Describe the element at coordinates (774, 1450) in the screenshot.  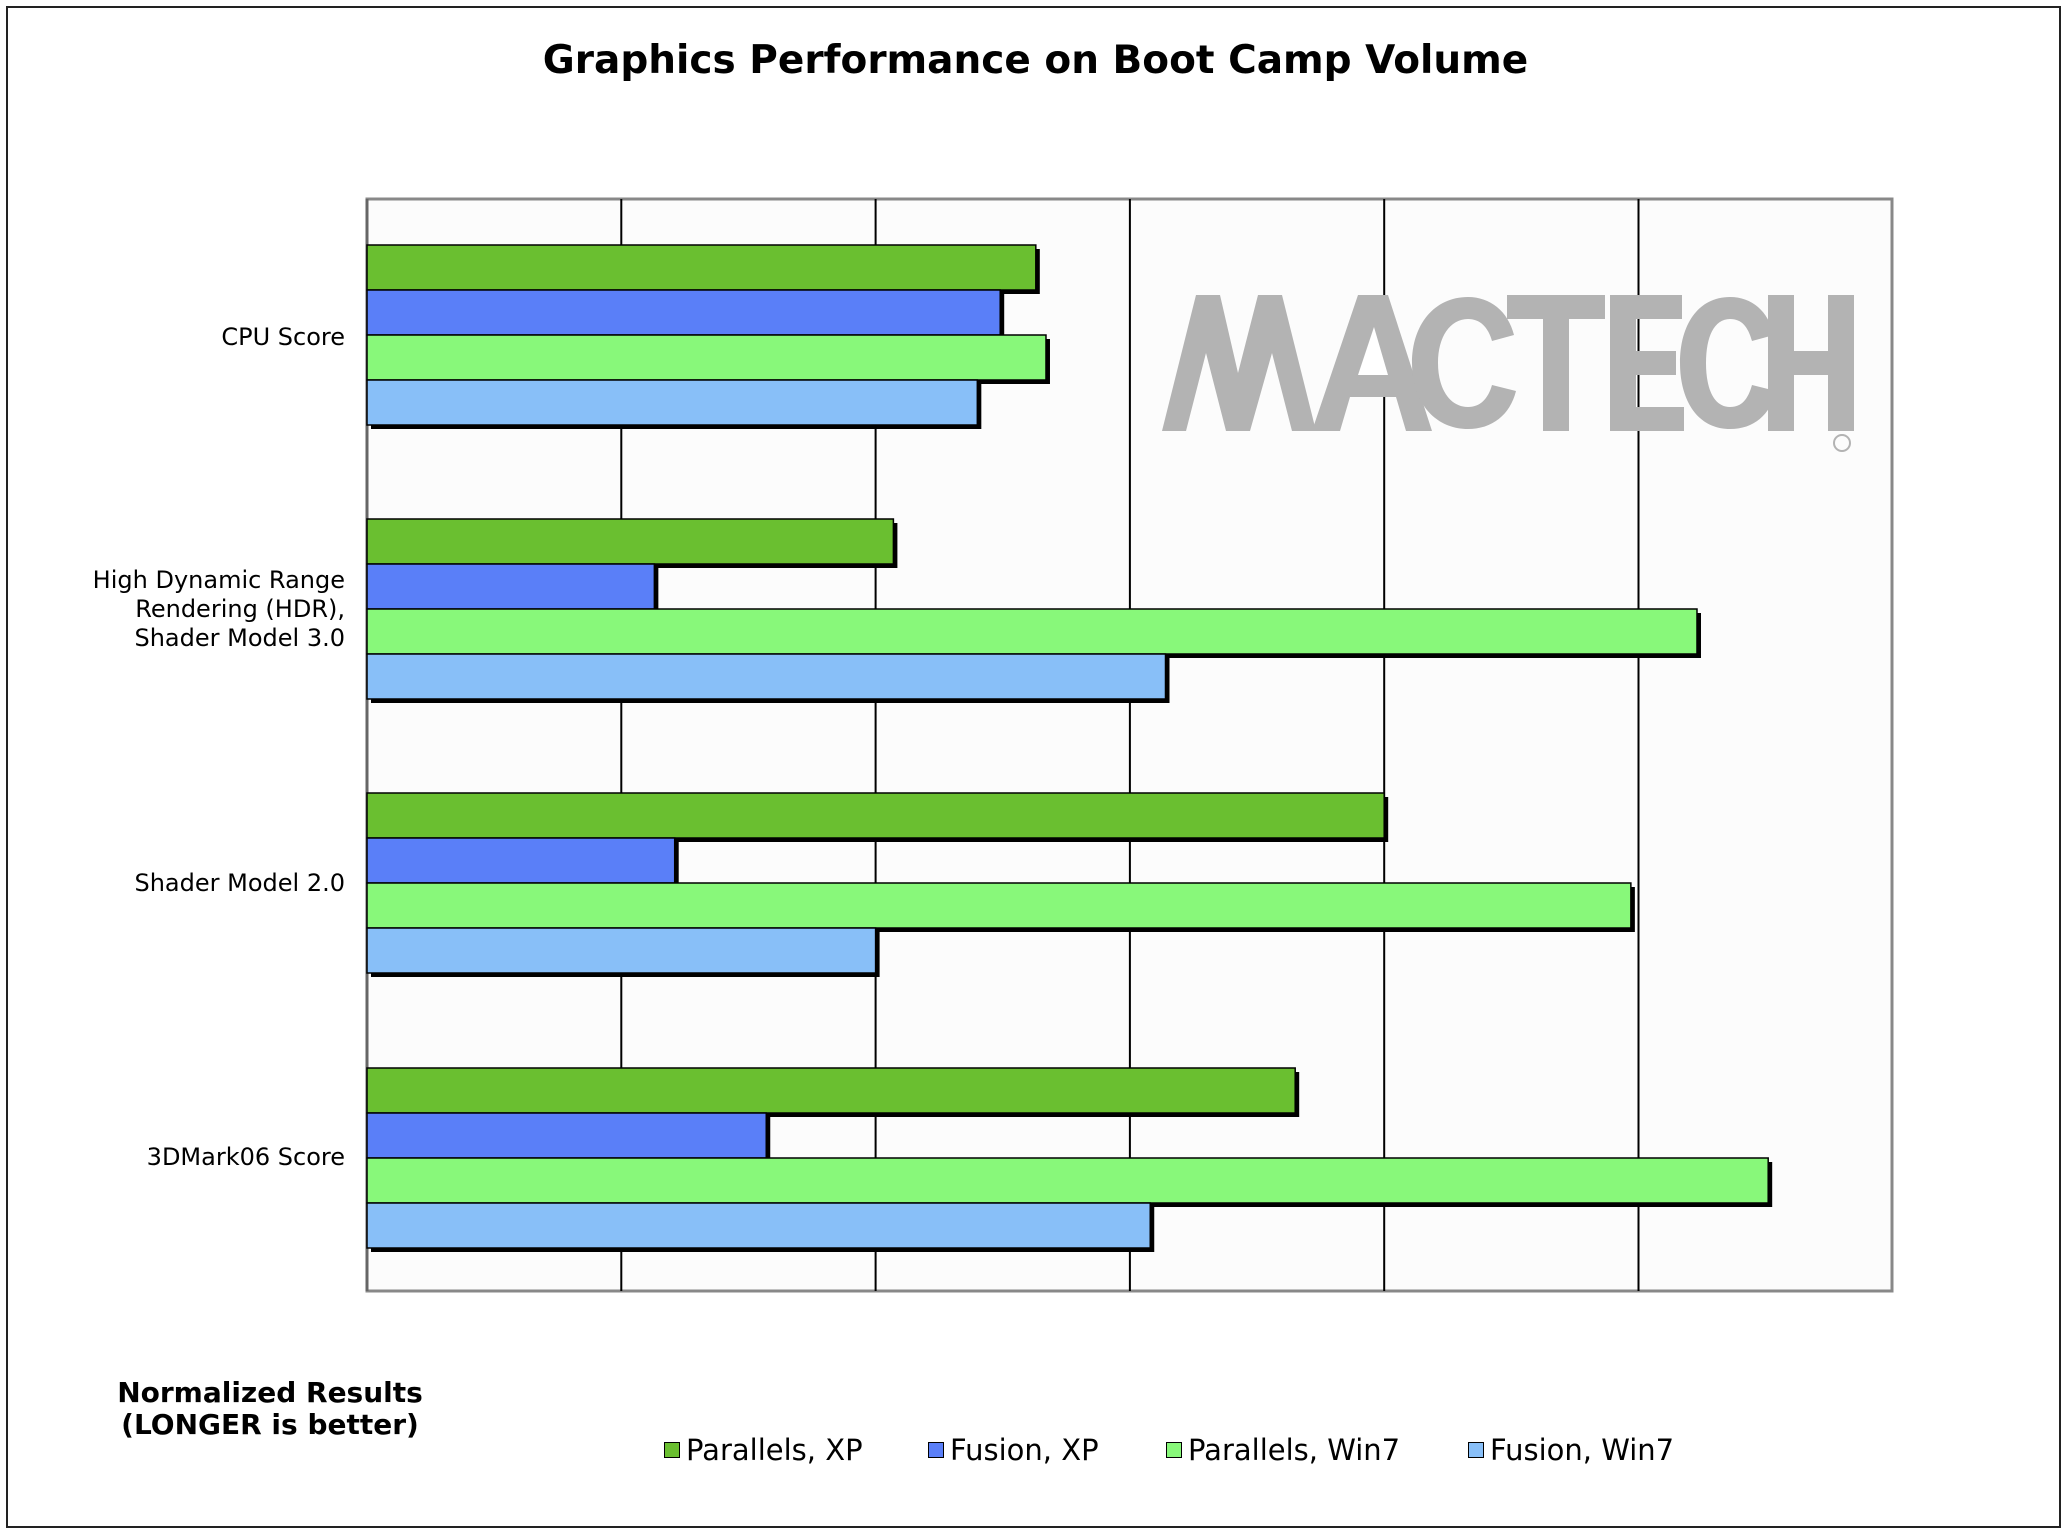
I see `legend-label: Parallels, XP` at that location.